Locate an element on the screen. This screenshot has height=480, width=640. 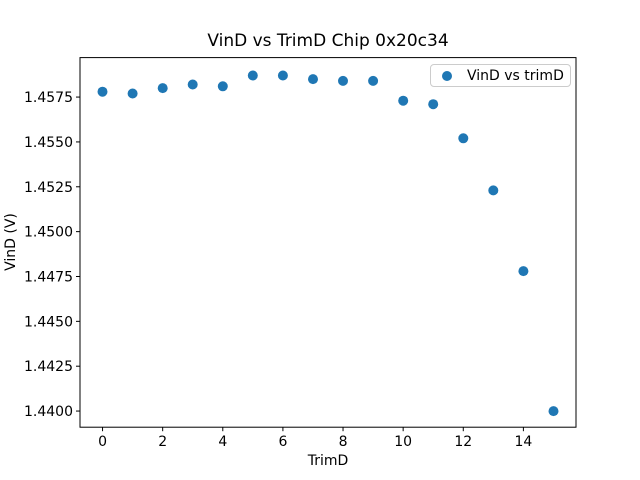
legend-label: VinD vs trimD is located at coordinates (515, 75).